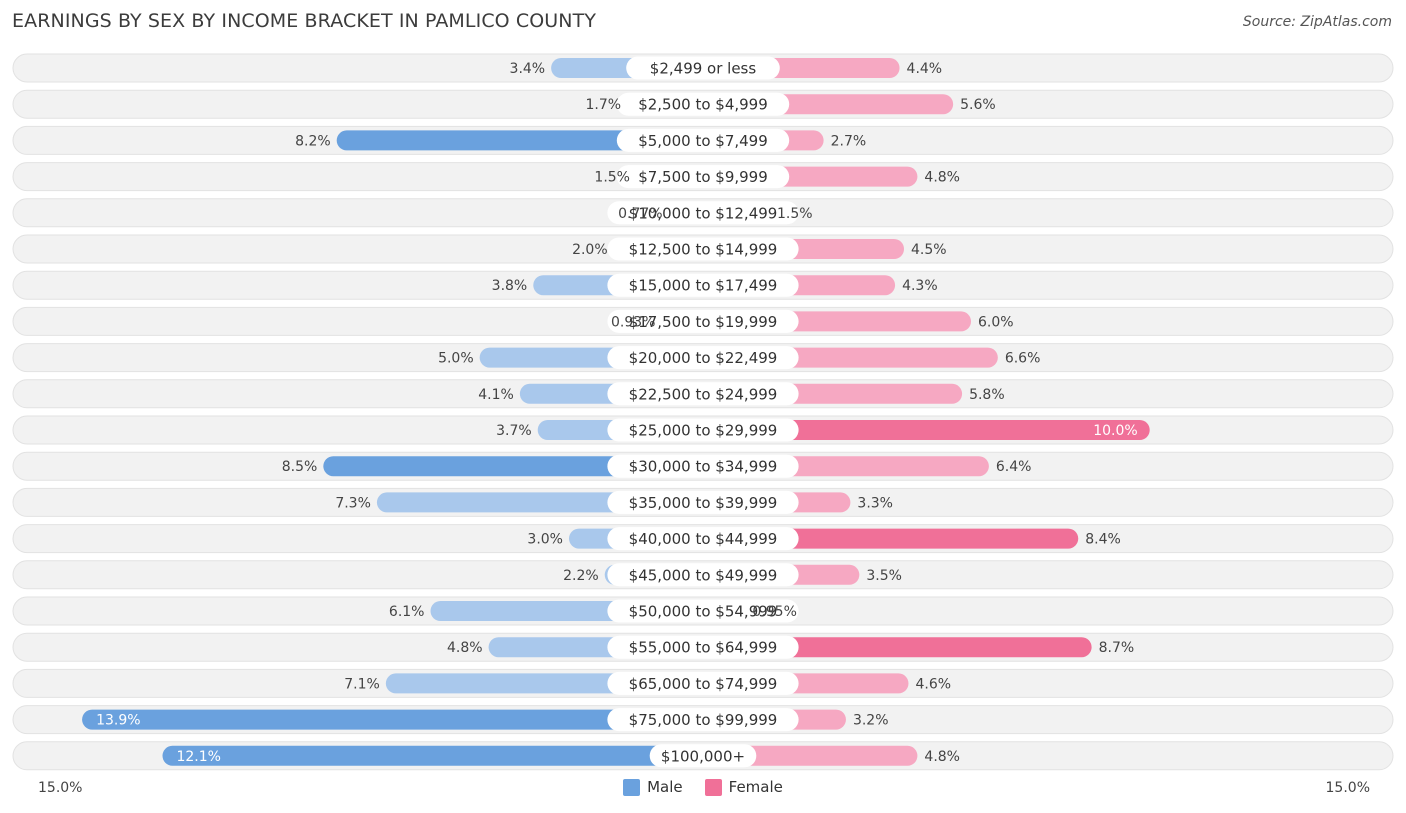 This screenshot has height=813, width=1406. Describe the element at coordinates (1014, 467) in the screenshot. I see `female-value-label: 6.4%` at that location.